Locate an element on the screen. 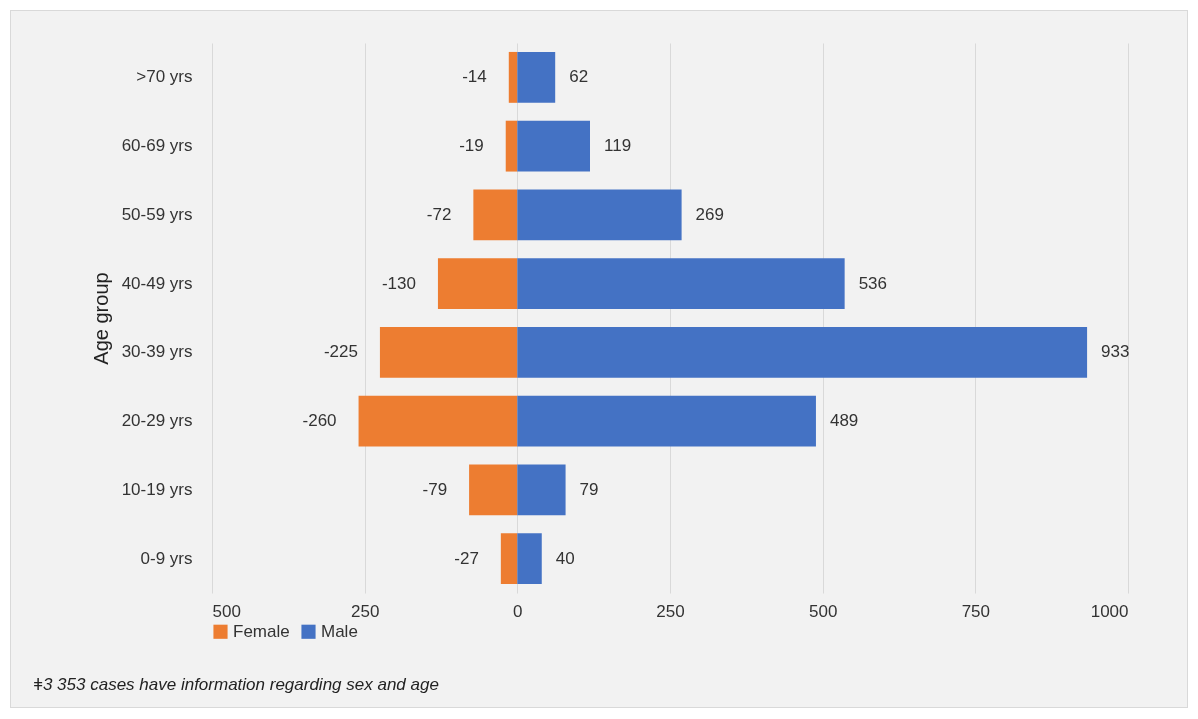 Image resolution: width=1198 pixels, height=719 pixels. y-tick-label: 20-29 yrs is located at coordinates (157, 421).